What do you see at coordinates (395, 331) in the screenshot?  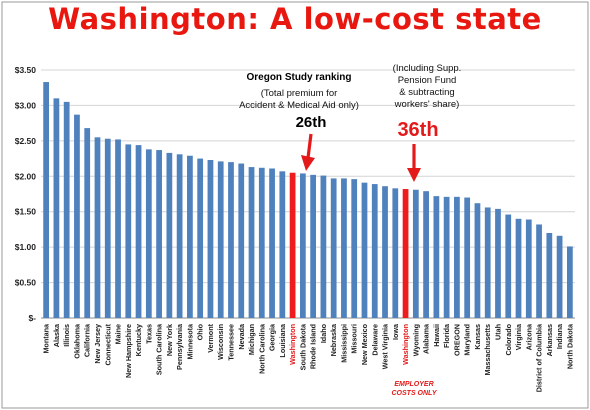 I see `x-tick-label: Iowa` at bounding box center [395, 331].